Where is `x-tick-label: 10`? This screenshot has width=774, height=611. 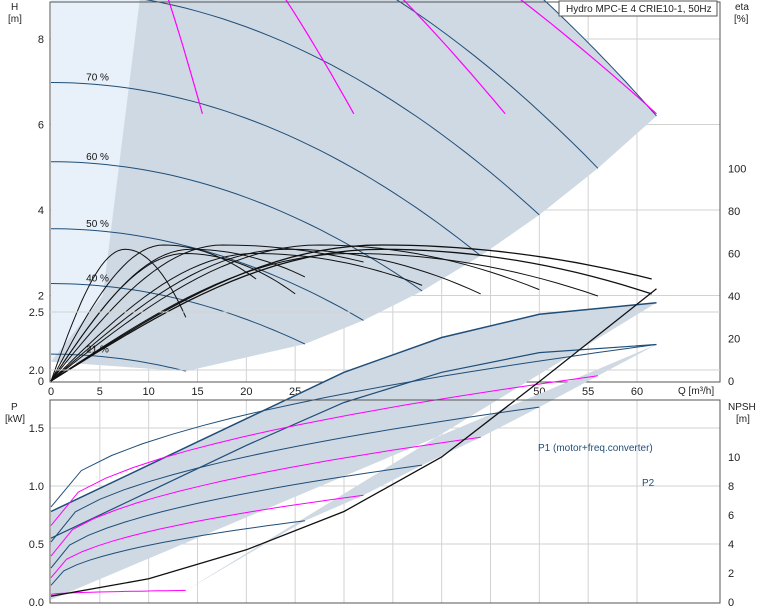 x-tick-label: 10 is located at coordinates (149, 392).